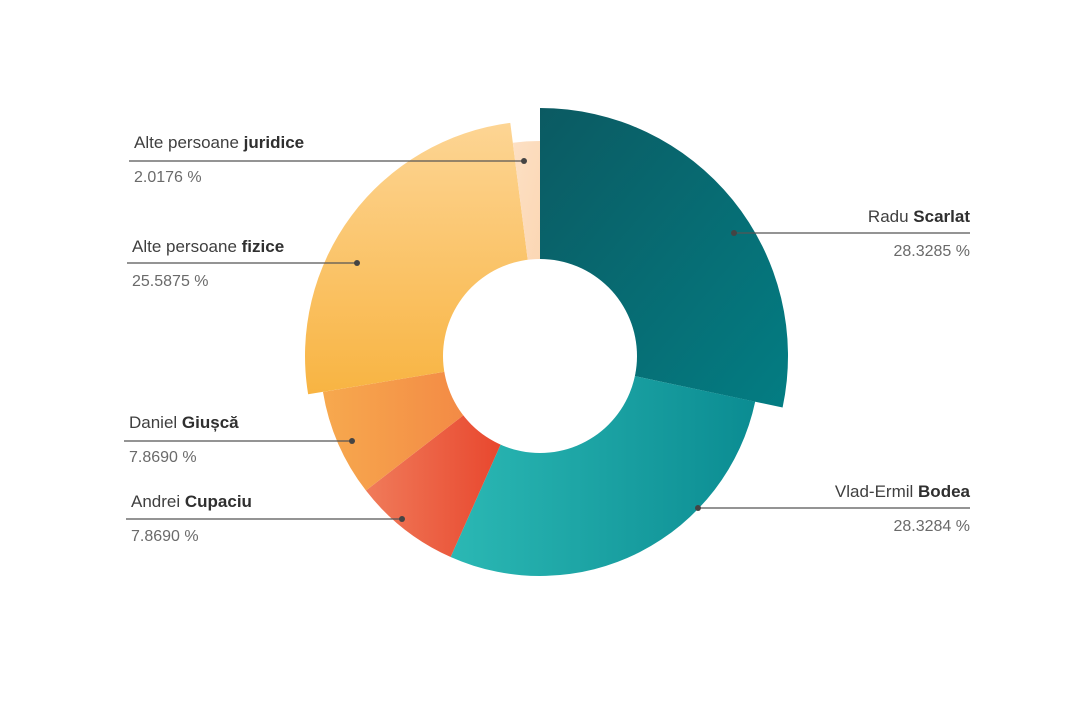  I want to click on slice-label: Radu Scarlat 28.3285 %, so click(850, 233).